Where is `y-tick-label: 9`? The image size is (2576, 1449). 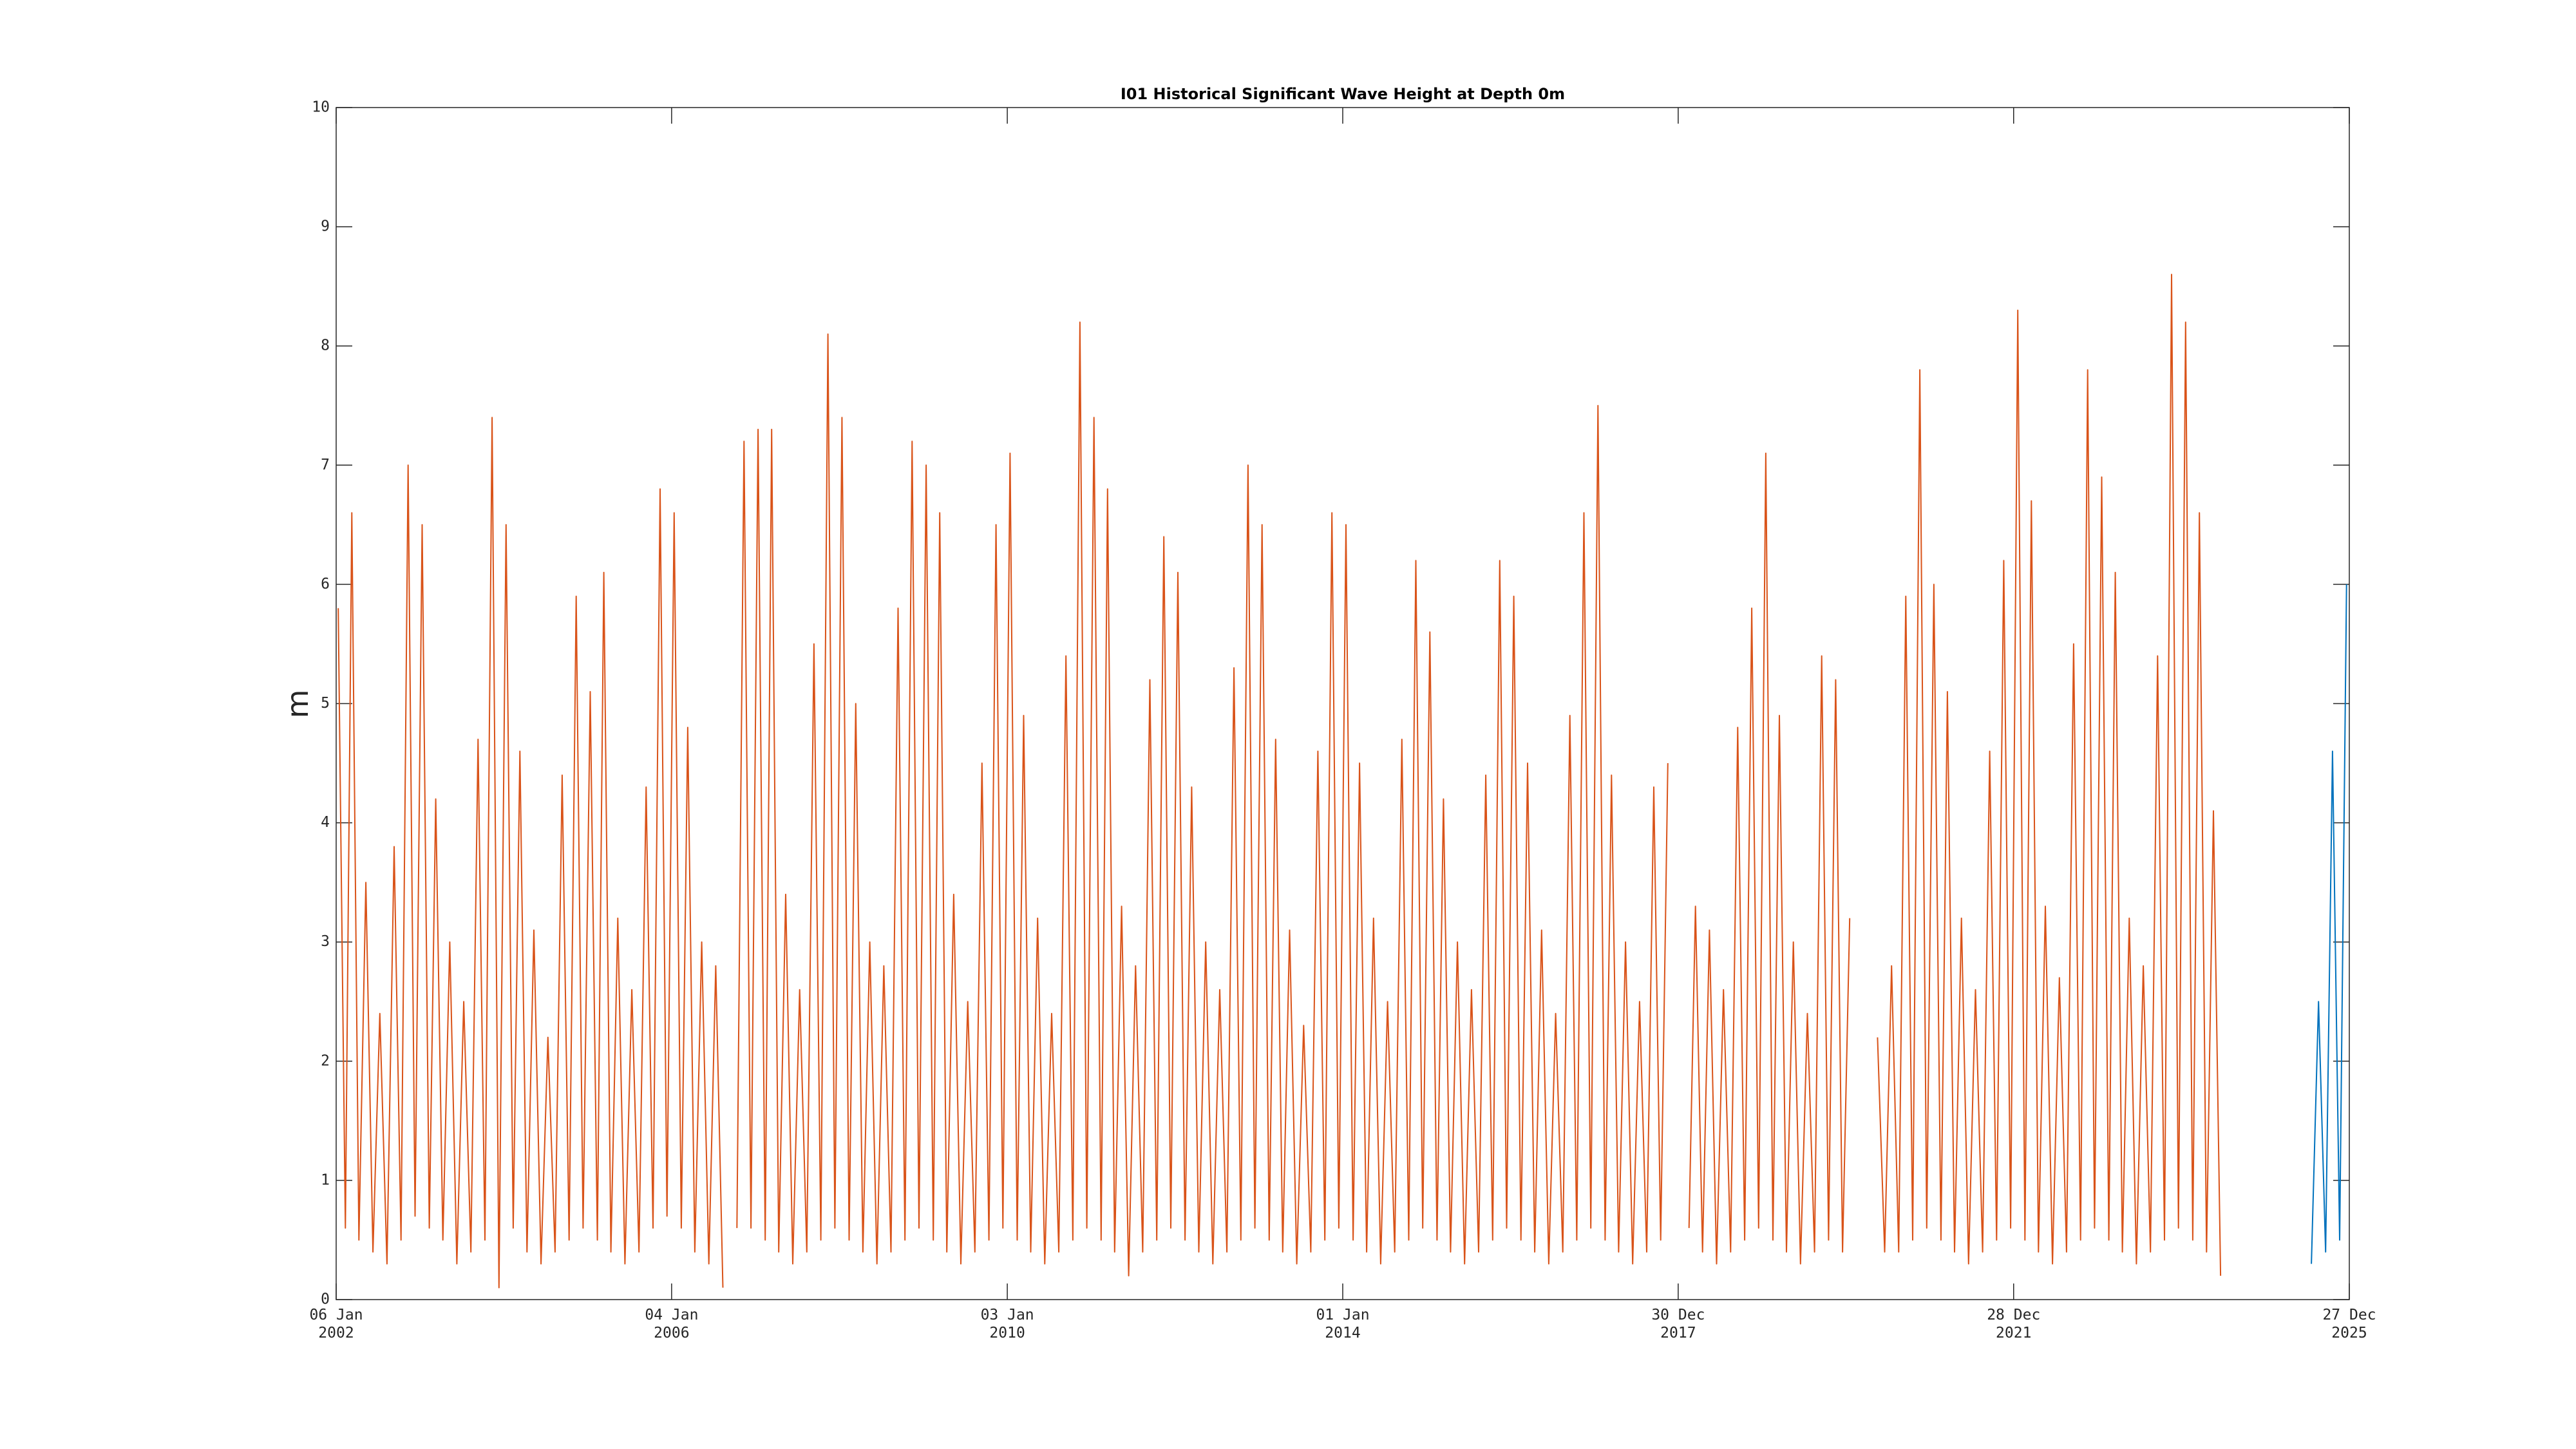 y-tick-label: 9 is located at coordinates (326, 226).